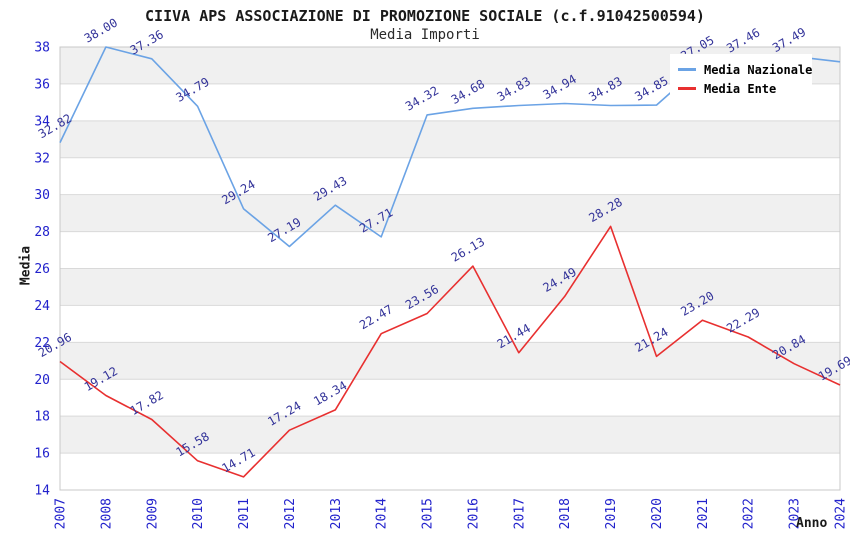 This screenshot has height=550, width=850. What do you see at coordinates (42, 417) in the screenshot?
I see `y-tick-label: 18` at bounding box center [42, 417].